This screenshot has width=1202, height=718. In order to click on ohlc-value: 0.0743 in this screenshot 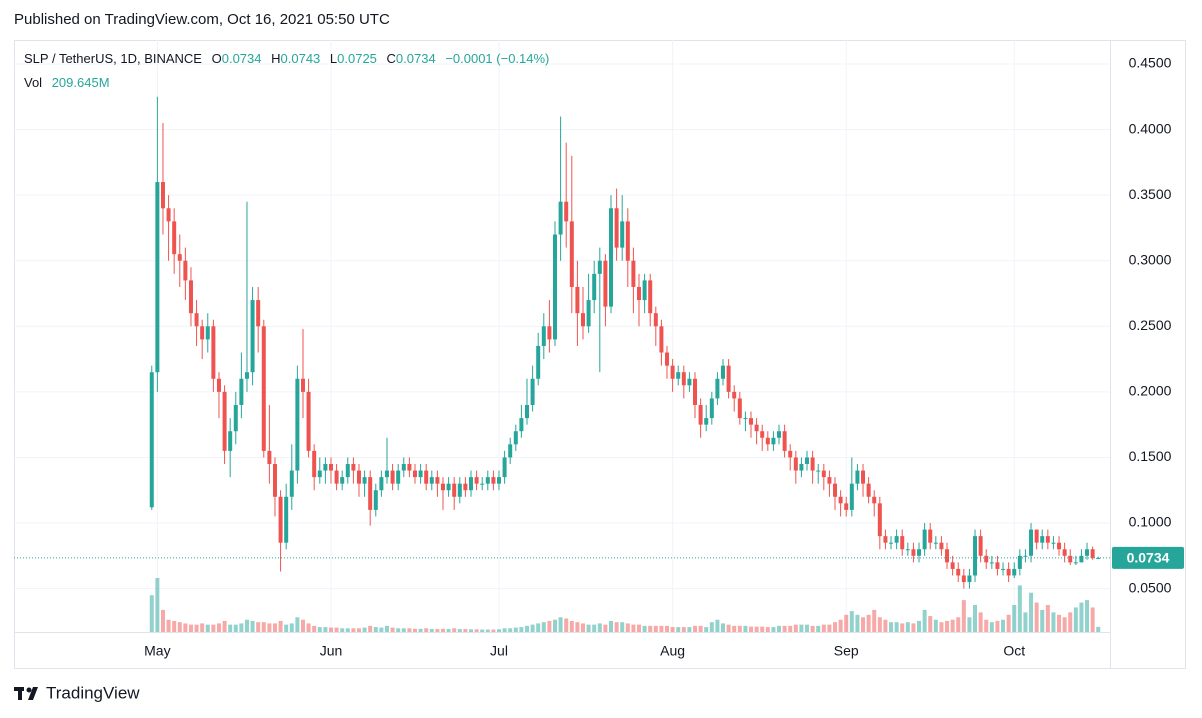, I will do `click(301, 58)`.